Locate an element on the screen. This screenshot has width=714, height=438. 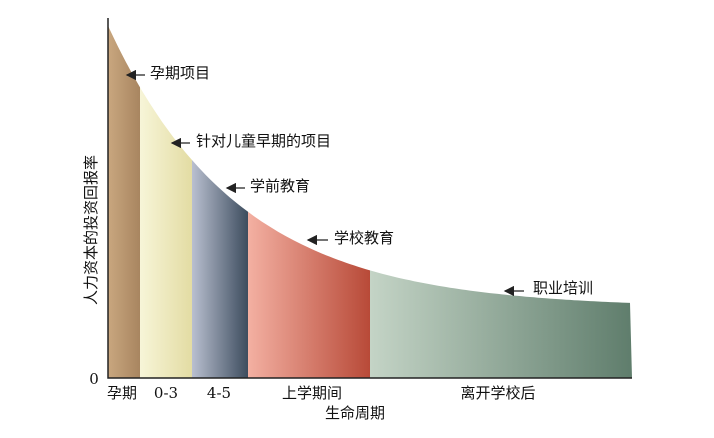
stage-label: 0-3 is located at coordinates (166, 393).